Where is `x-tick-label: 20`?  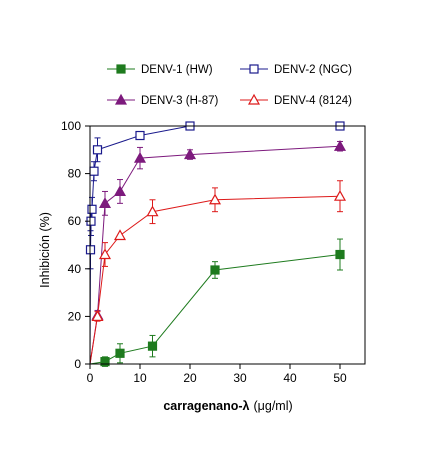
x-tick-label: 20 is located at coordinates (190, 378).